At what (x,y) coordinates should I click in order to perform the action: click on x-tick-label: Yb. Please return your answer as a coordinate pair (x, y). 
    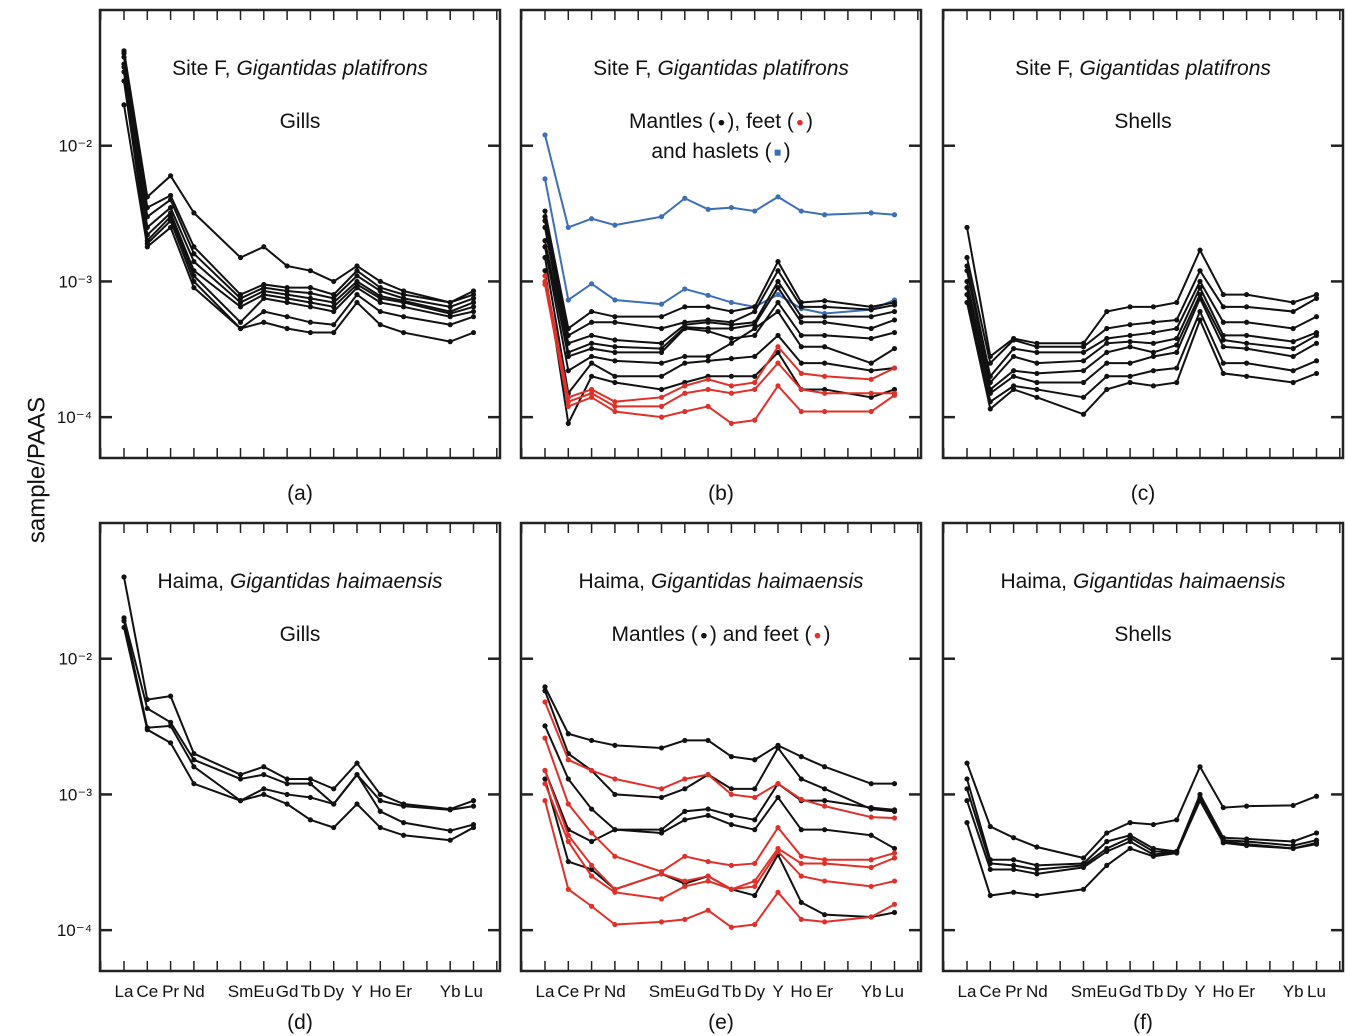
    Looking at the image, I should click on (450, 991).